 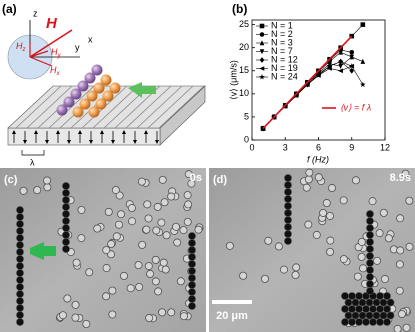 What do you see at coordinates (41, 61) in the screenshot?
I see `hx-vector` at bounding box center [41, 61].